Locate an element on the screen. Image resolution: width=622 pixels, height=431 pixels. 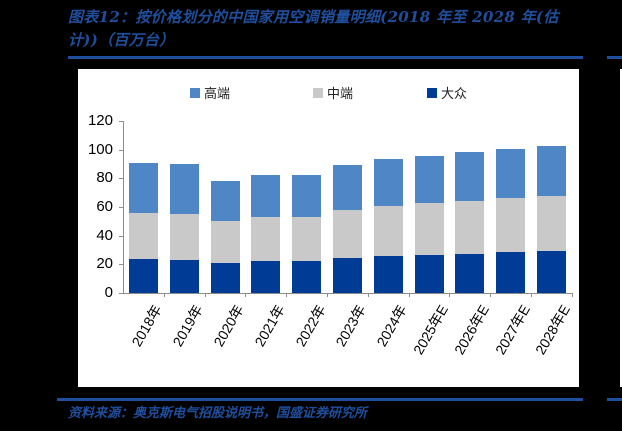
legend-item: 大众 is located at coordinates (447, 92).